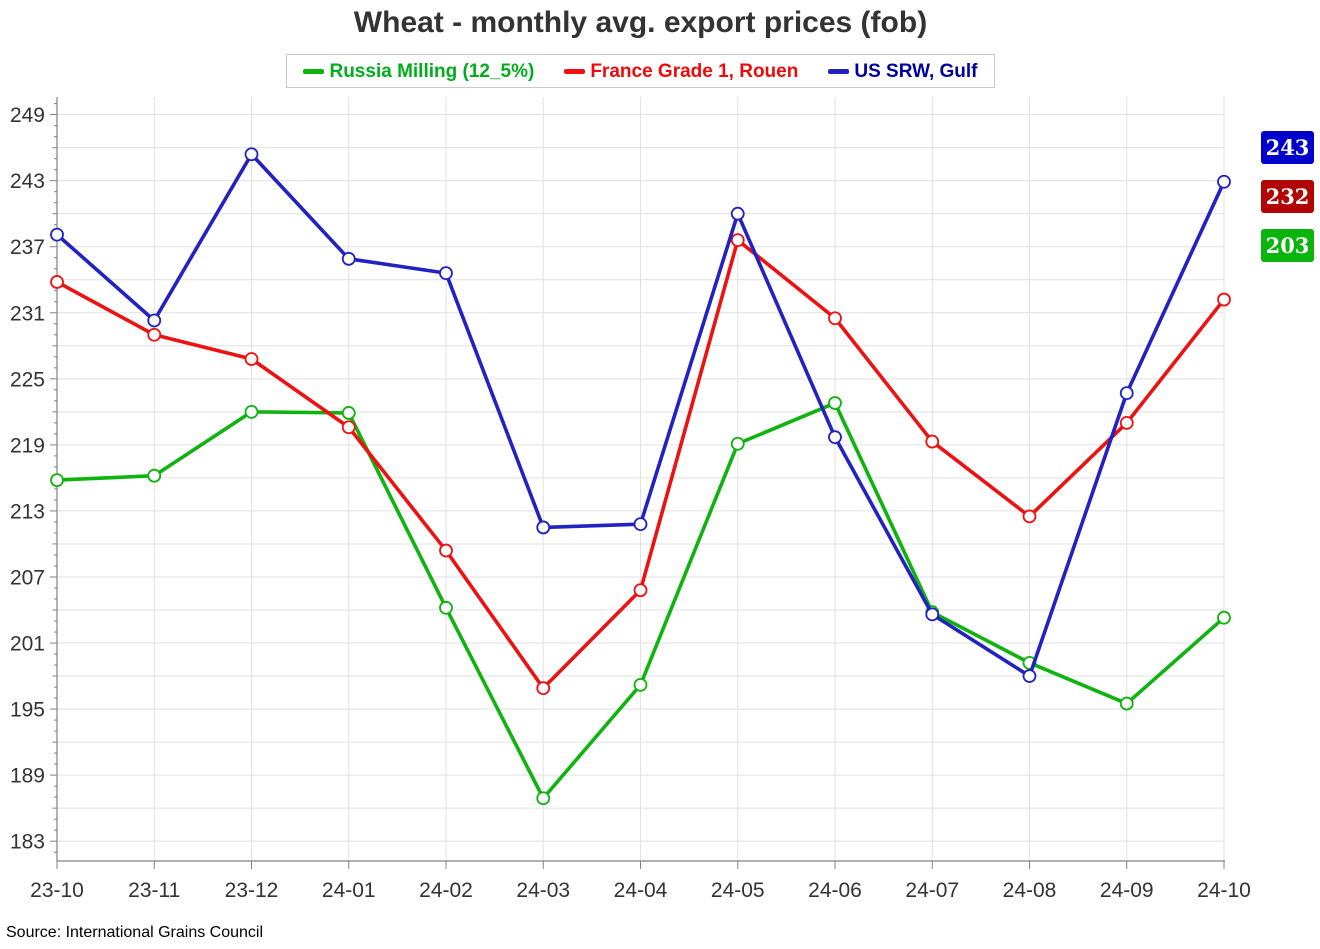  I want to click on latest-value-badge-russia: 203, so click(1287, 245).